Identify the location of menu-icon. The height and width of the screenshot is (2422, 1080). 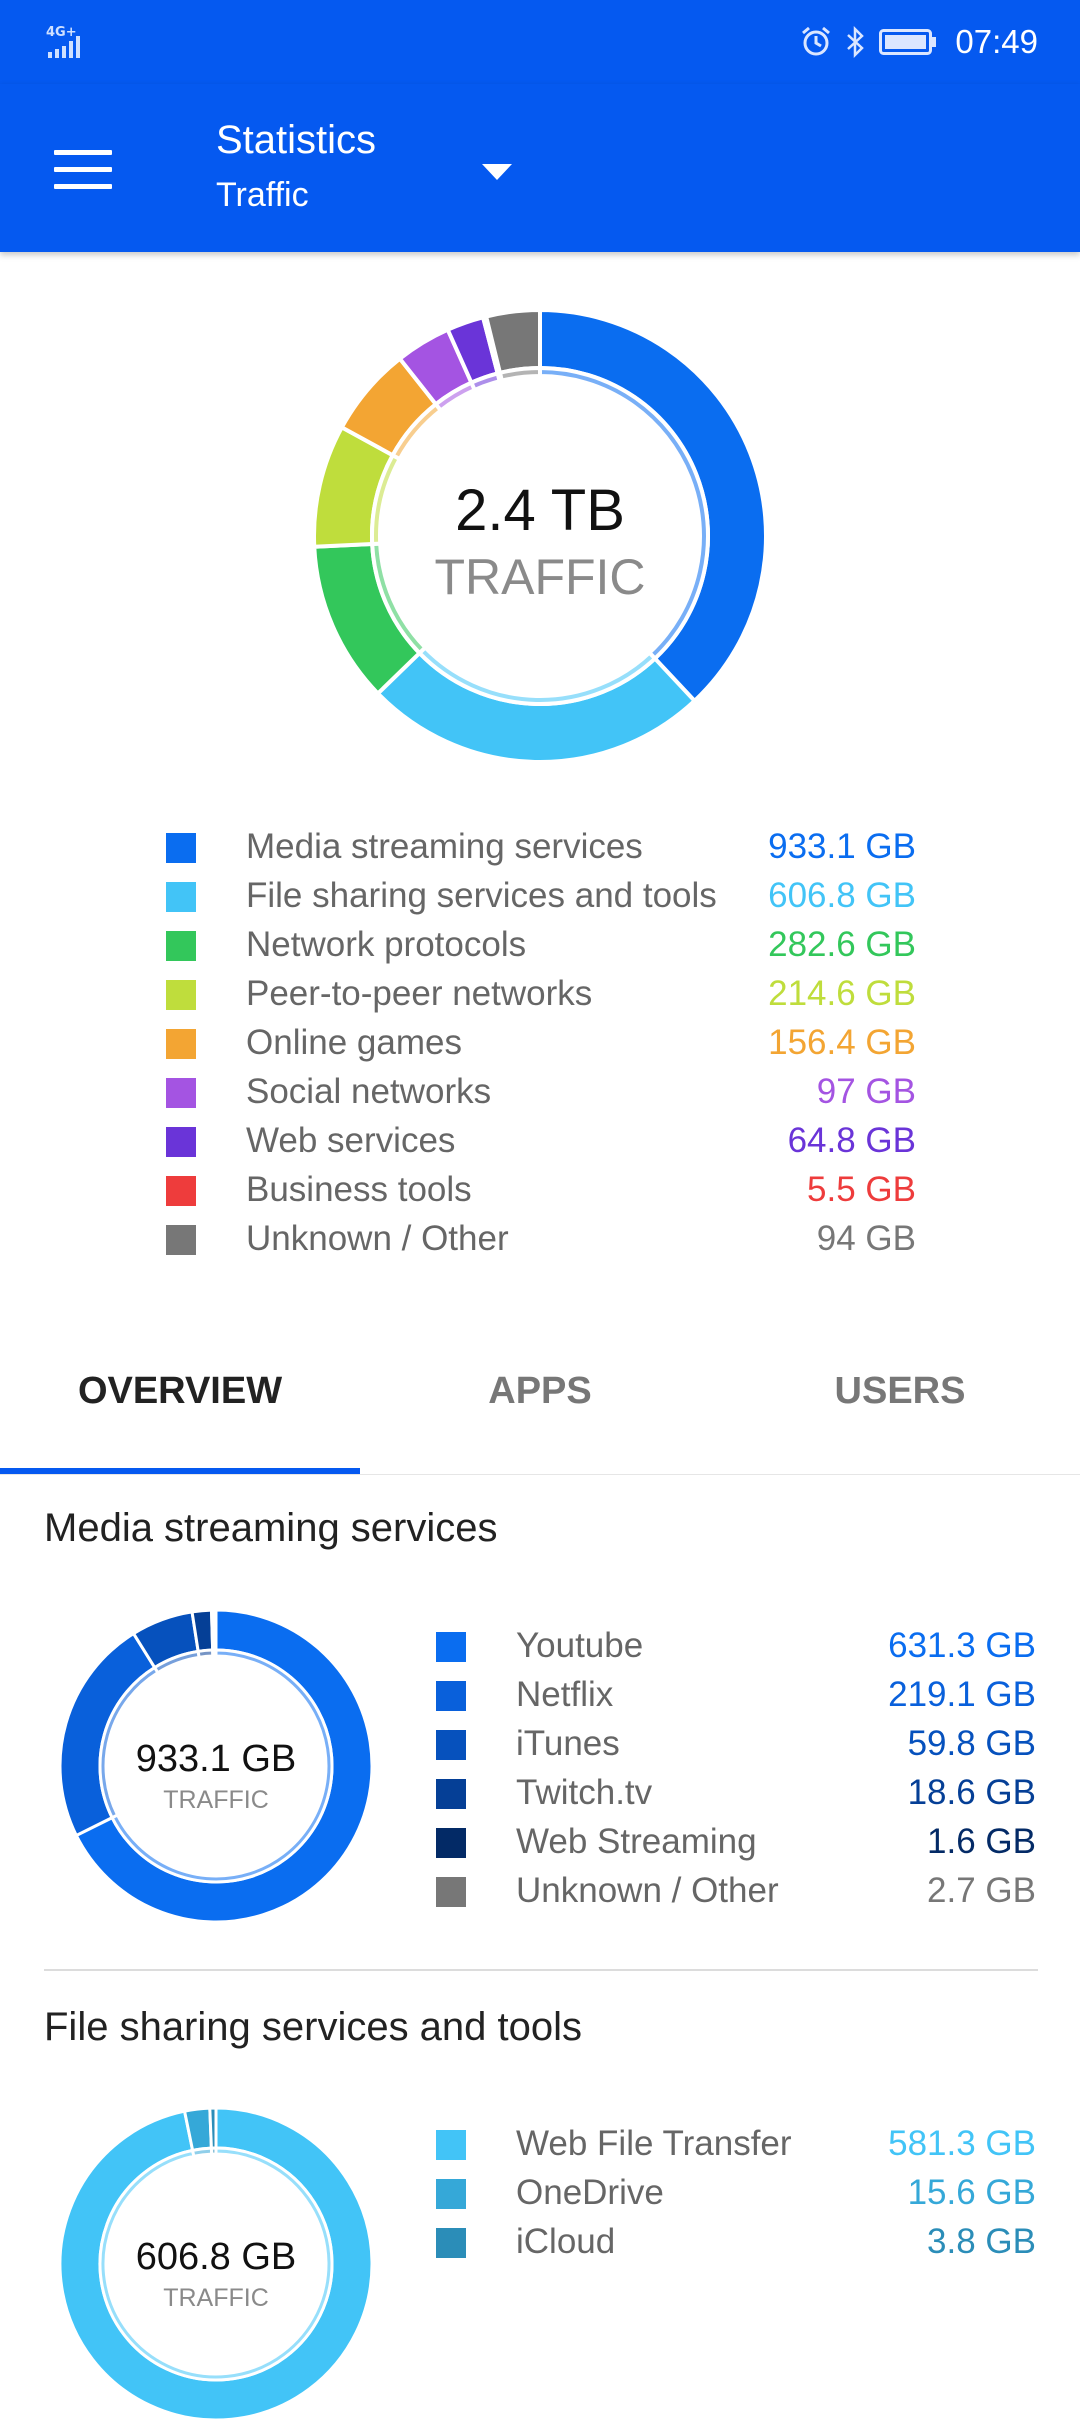
(84, 170).